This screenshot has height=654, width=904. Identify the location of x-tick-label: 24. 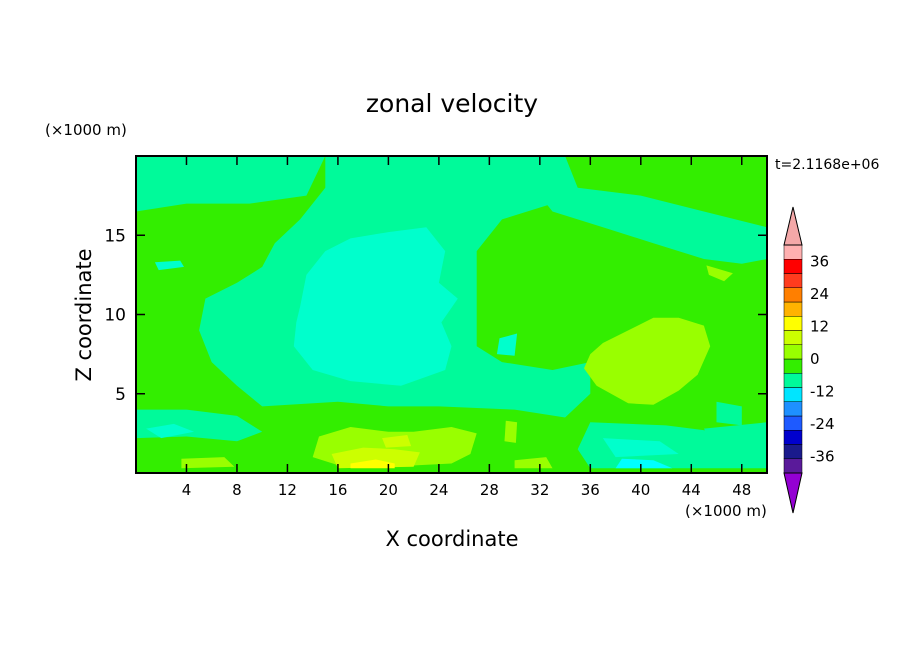
(438, 490).